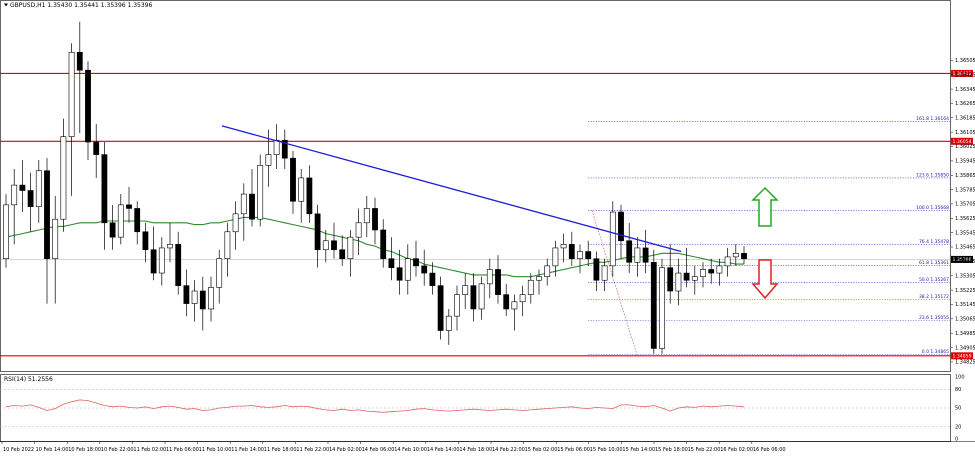  I want to click on trendline, so click(451, 189).